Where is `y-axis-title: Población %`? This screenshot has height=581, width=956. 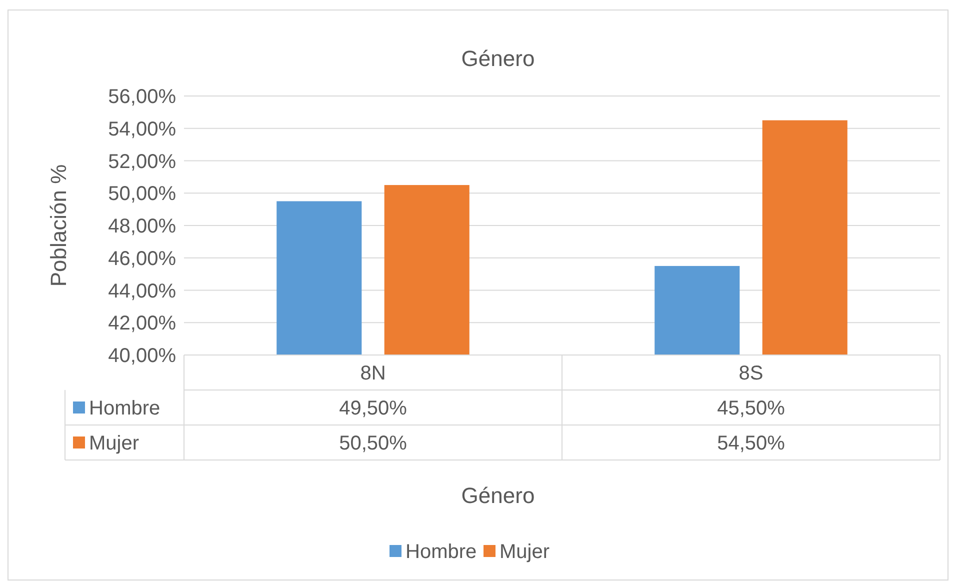 y-axis-title: Población % is located at coordinates (58, 225).